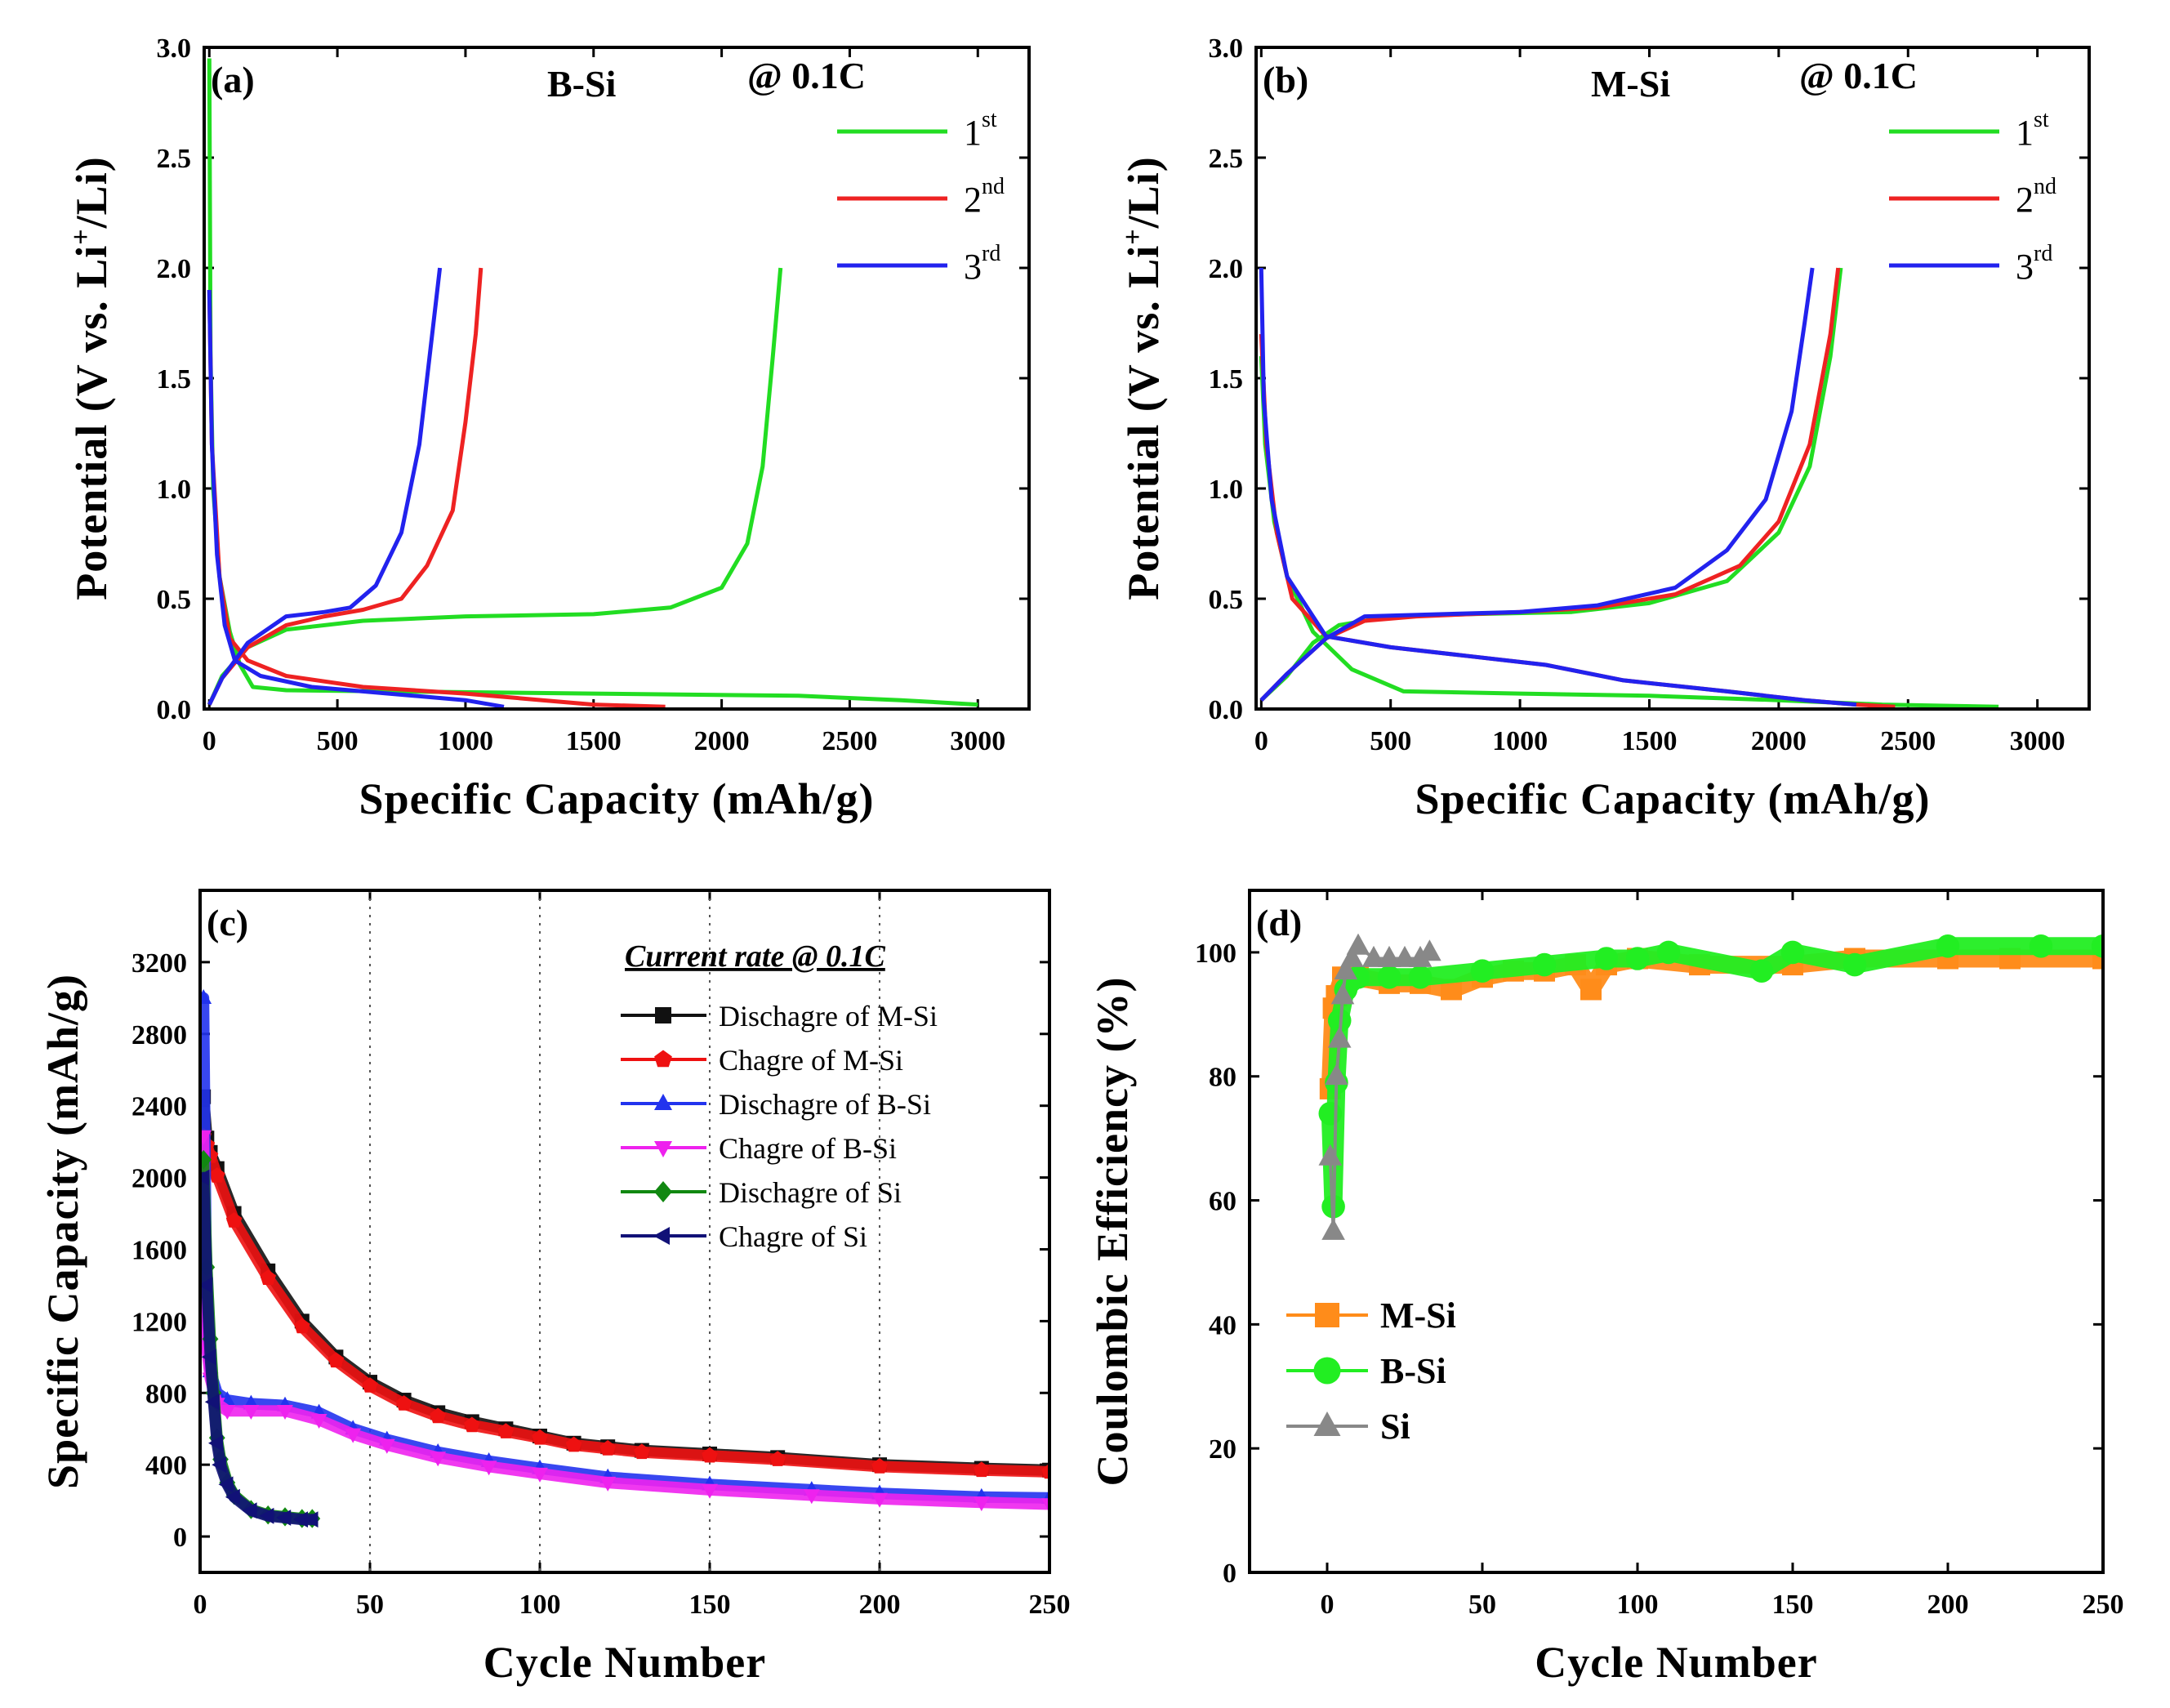  What do you see at coordinates (1630, 84) in the screenshot?
I see `chart-title: M-Si` at bounding box center [1630, 84].